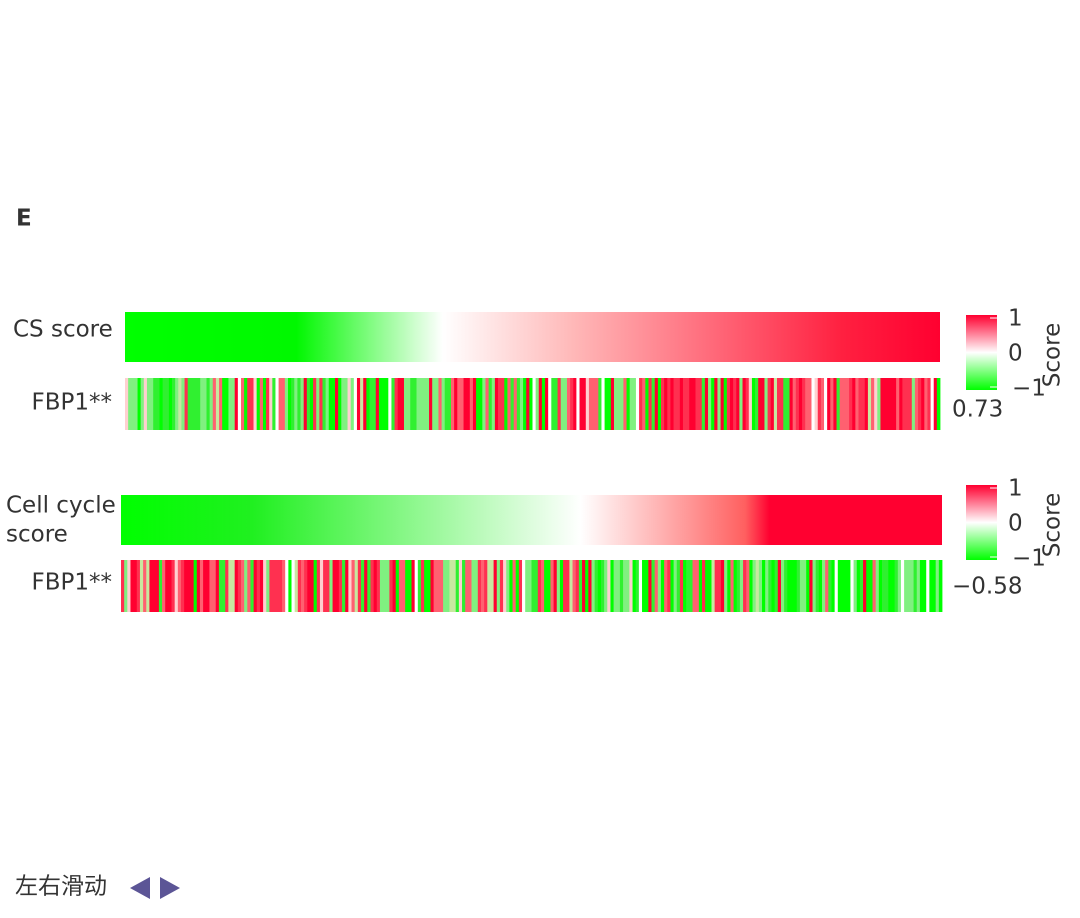  Describe the element at coordinates (1053, 525) in the screenshot. I see `legend-title: Score` at that location.